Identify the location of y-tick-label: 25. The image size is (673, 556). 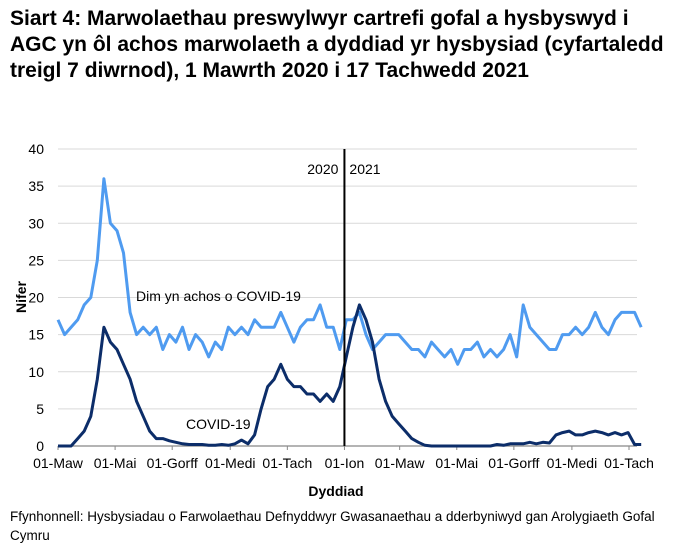
(36, 260).